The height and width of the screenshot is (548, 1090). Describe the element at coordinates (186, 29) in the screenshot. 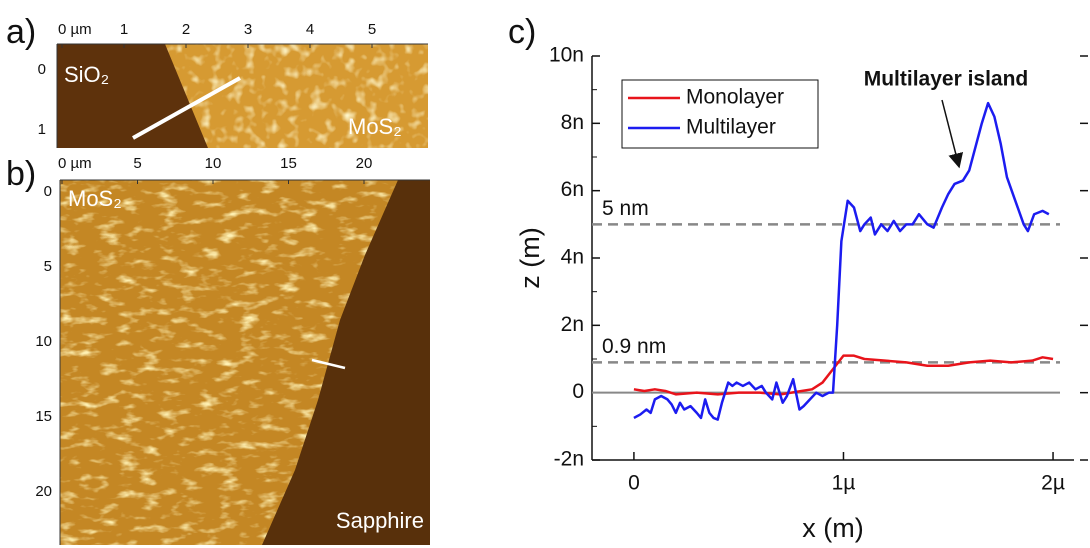

I see `x-tick-label: 2` at that location.